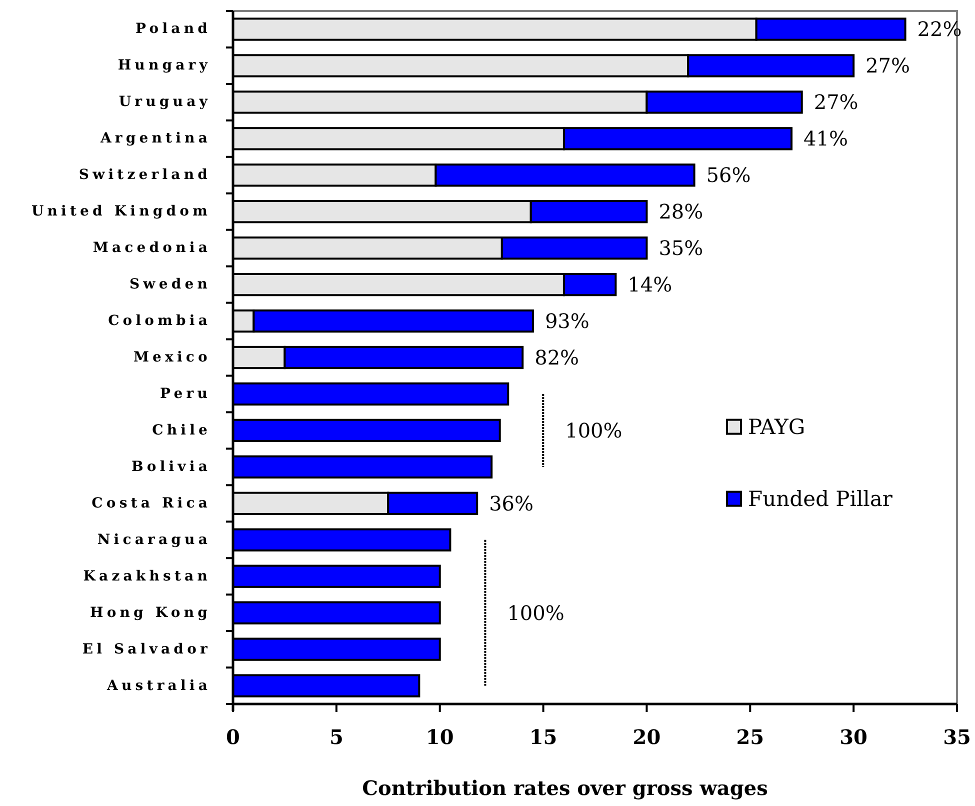  I want to click on annotation: 14%, so click(650, 284).